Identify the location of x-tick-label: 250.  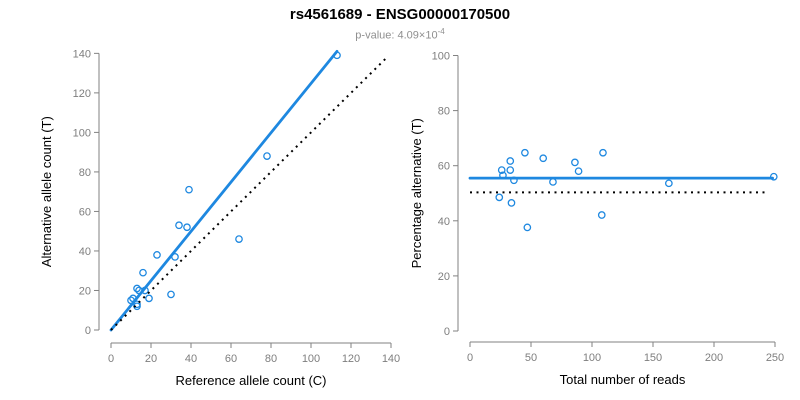
(775, 358).